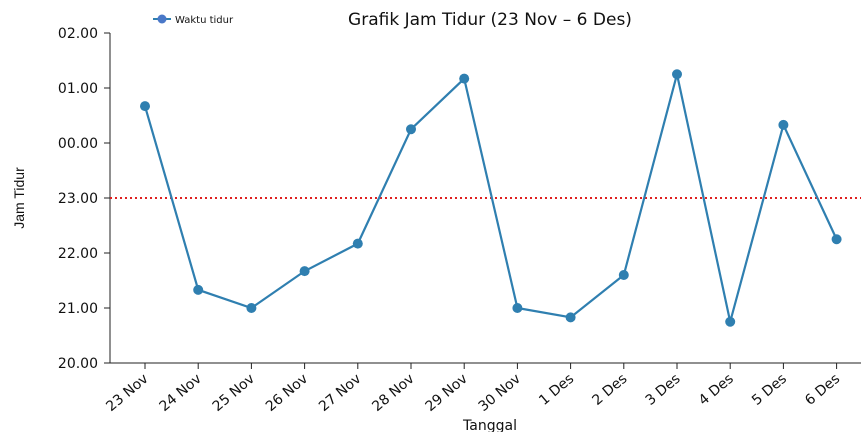  I want to click on x-tick-label: 25 Nov, so click(234, 393).